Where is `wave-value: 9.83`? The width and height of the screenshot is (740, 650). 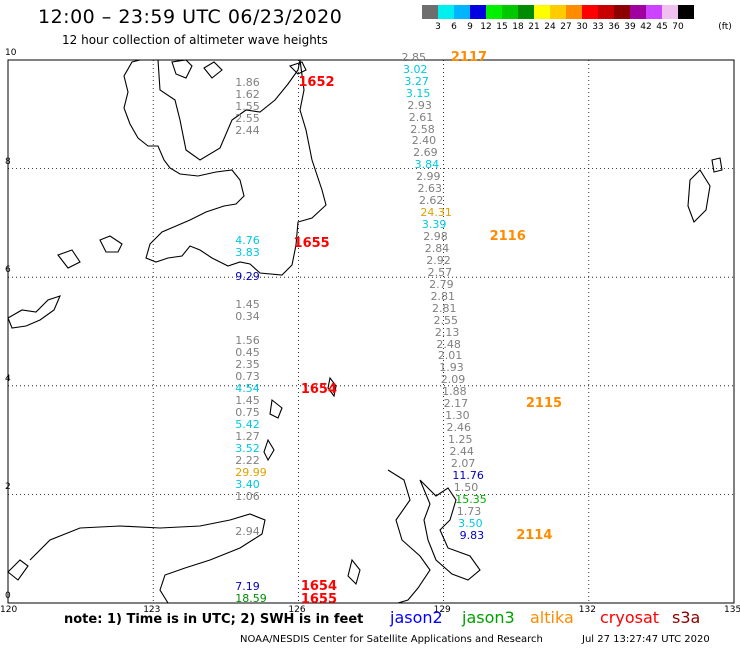
wave-value: 9.83 is located at coordinates (472, 535).